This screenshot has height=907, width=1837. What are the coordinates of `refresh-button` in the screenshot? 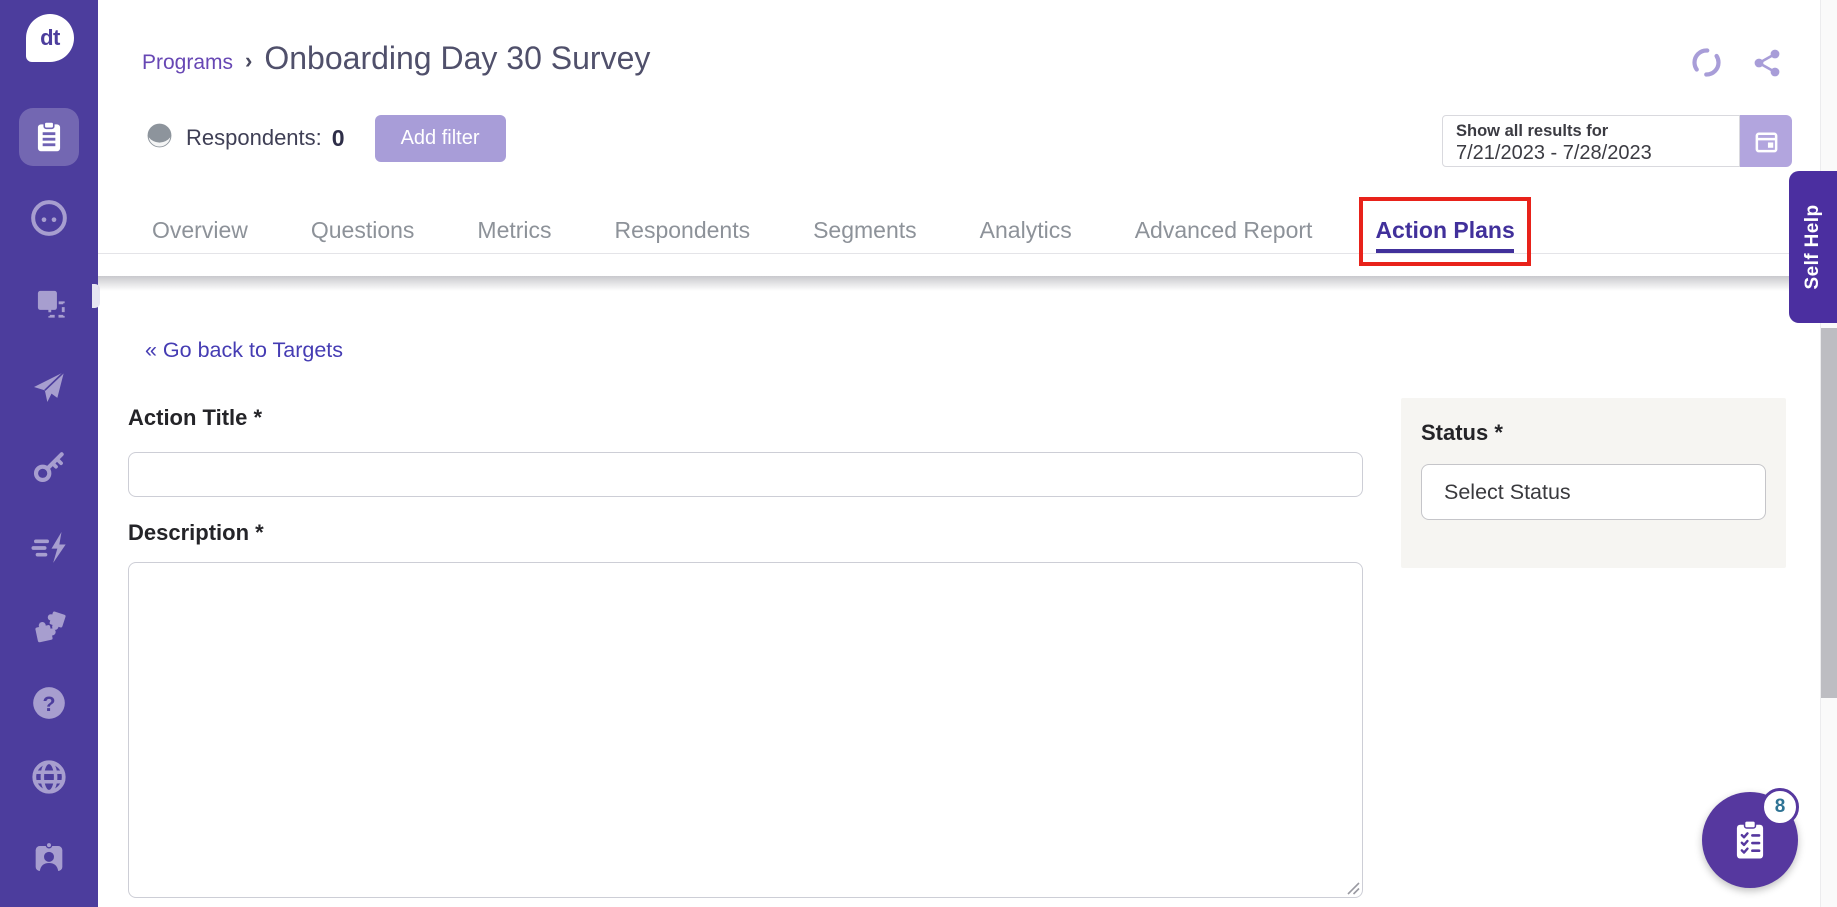 It's located at (1706, 65).